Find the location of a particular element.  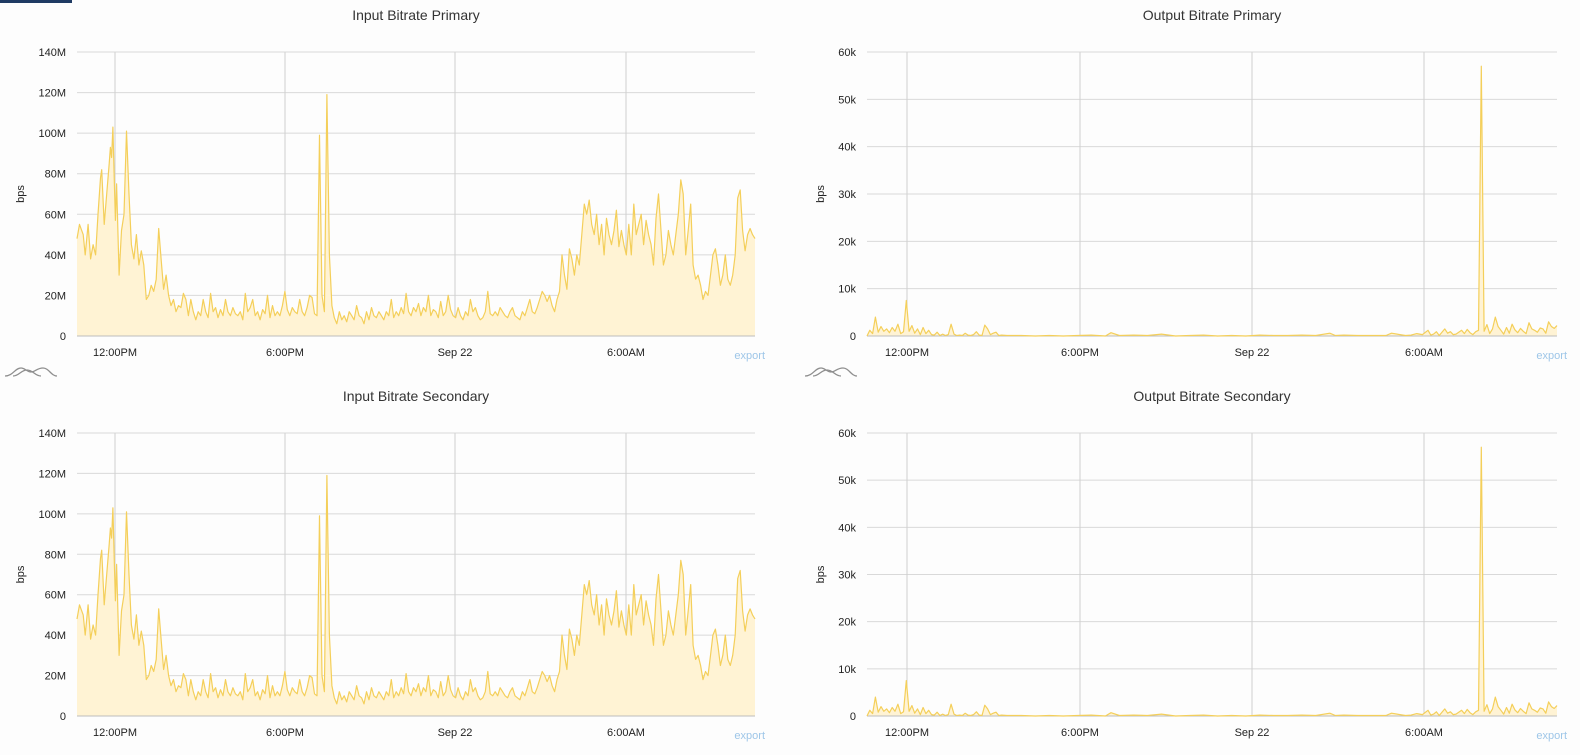

chart-title: Output Bitrate Primary is located at coordinates (1212, 15).